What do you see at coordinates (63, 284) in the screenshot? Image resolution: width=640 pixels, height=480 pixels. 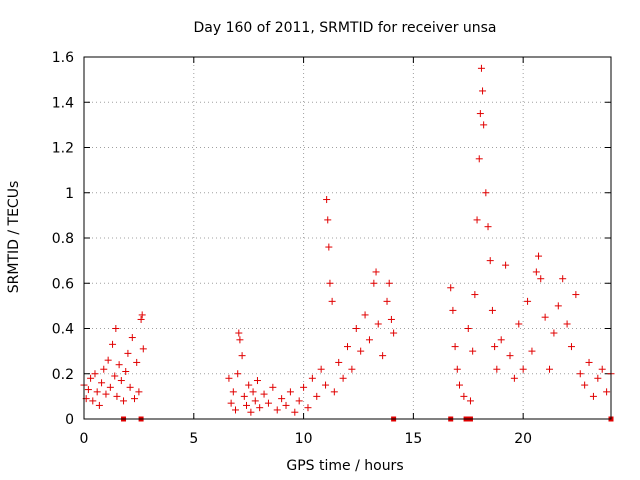 I see `y-tick-label: 0.6` at bounding box center [63, 284].